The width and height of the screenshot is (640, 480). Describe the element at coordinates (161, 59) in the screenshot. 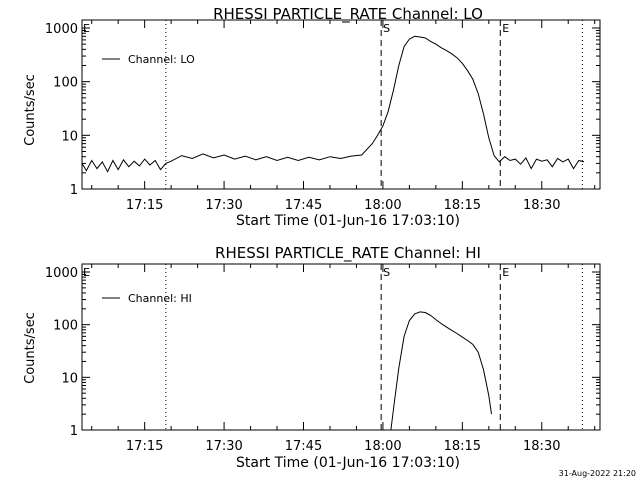

I see `lo-legend-label: Channel: LO` at that location.